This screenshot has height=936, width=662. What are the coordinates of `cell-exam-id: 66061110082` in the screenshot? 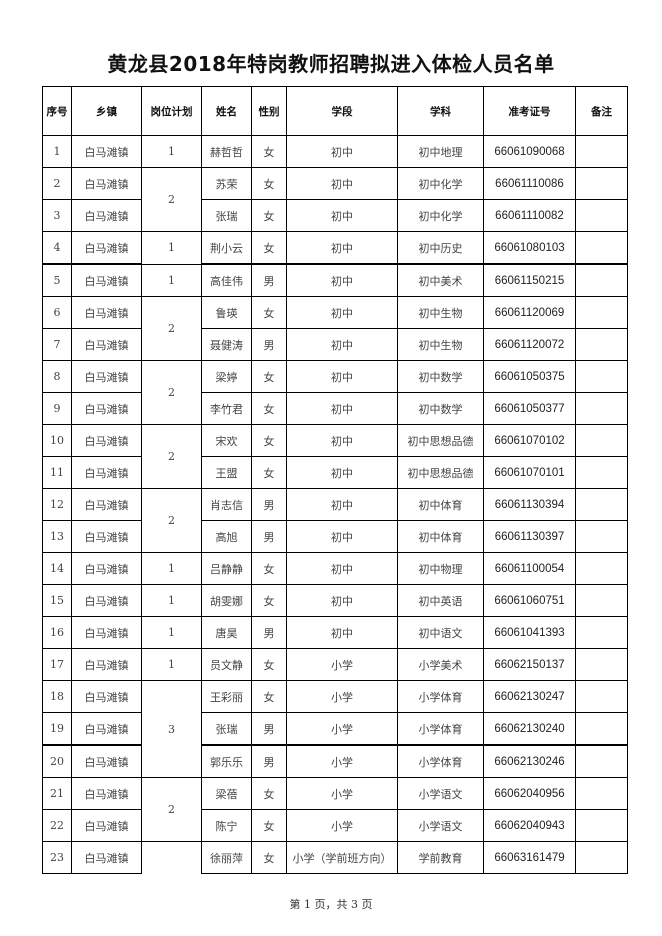 It's located at (529, 215).